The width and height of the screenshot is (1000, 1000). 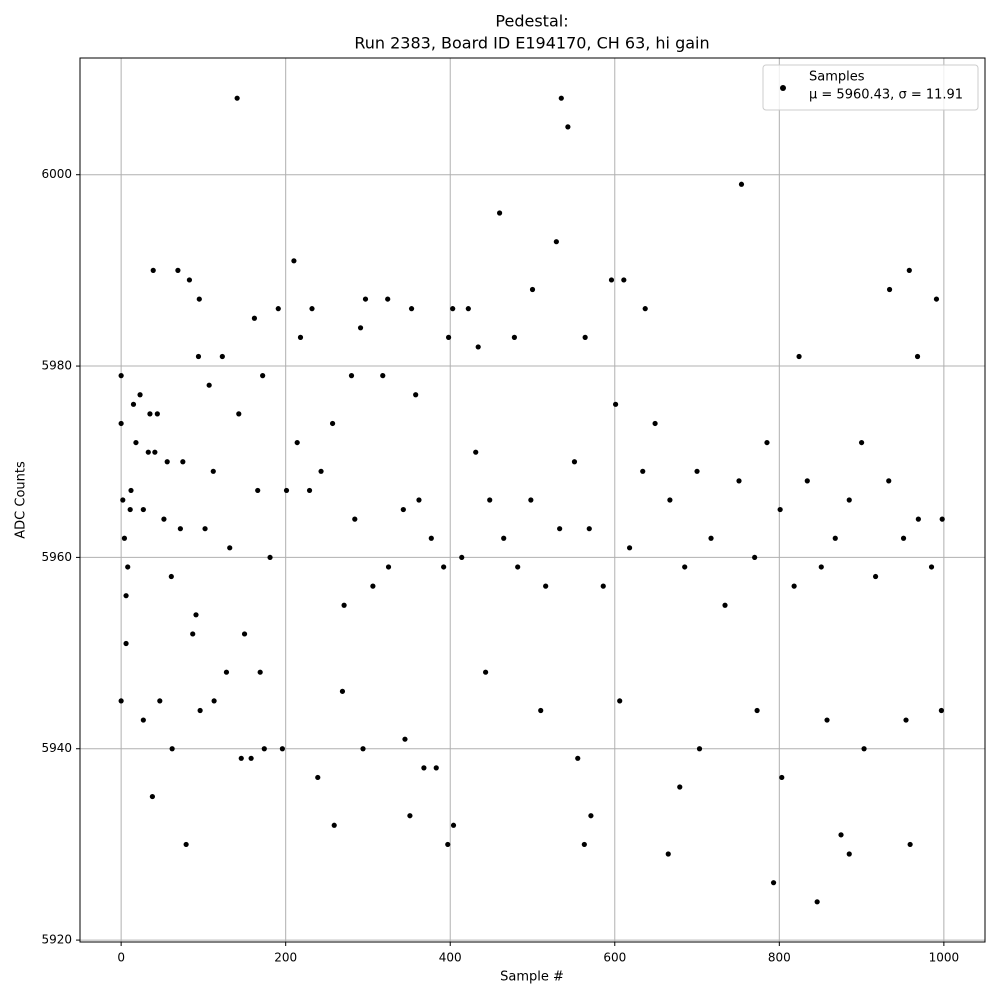 I want to click on legend-box, so click(x=870, y=87).